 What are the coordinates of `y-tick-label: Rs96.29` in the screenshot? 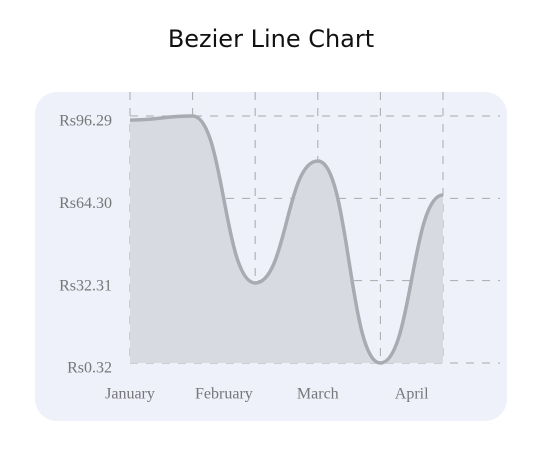 It's located at (85, 121).